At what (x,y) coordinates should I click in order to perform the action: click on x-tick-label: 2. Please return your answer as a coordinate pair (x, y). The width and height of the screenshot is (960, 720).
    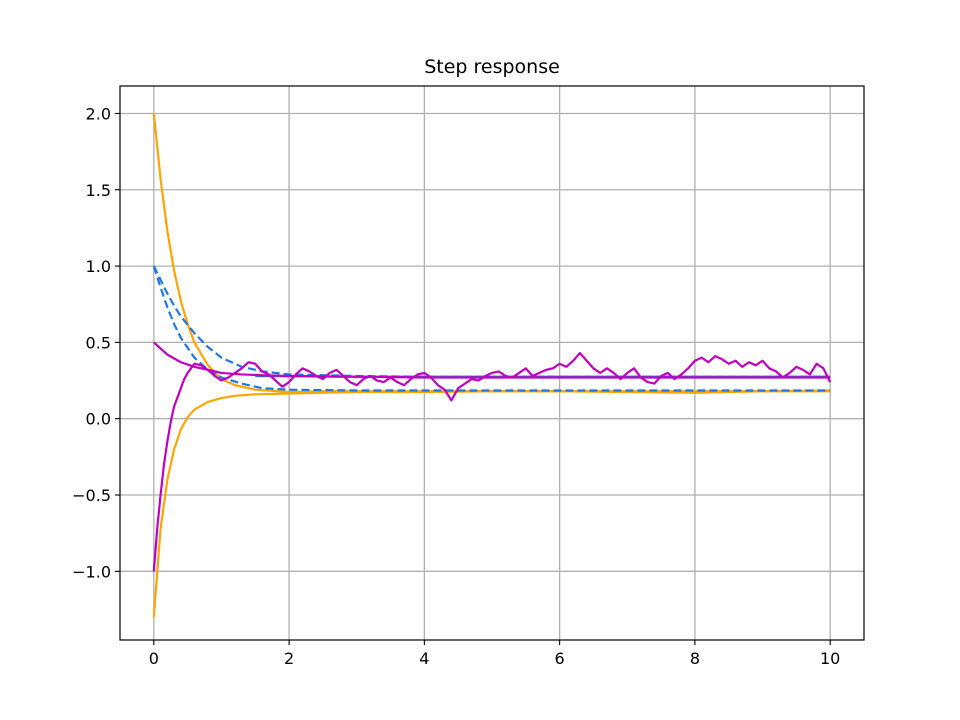
    Looking at the image, I should click on (289, 658).